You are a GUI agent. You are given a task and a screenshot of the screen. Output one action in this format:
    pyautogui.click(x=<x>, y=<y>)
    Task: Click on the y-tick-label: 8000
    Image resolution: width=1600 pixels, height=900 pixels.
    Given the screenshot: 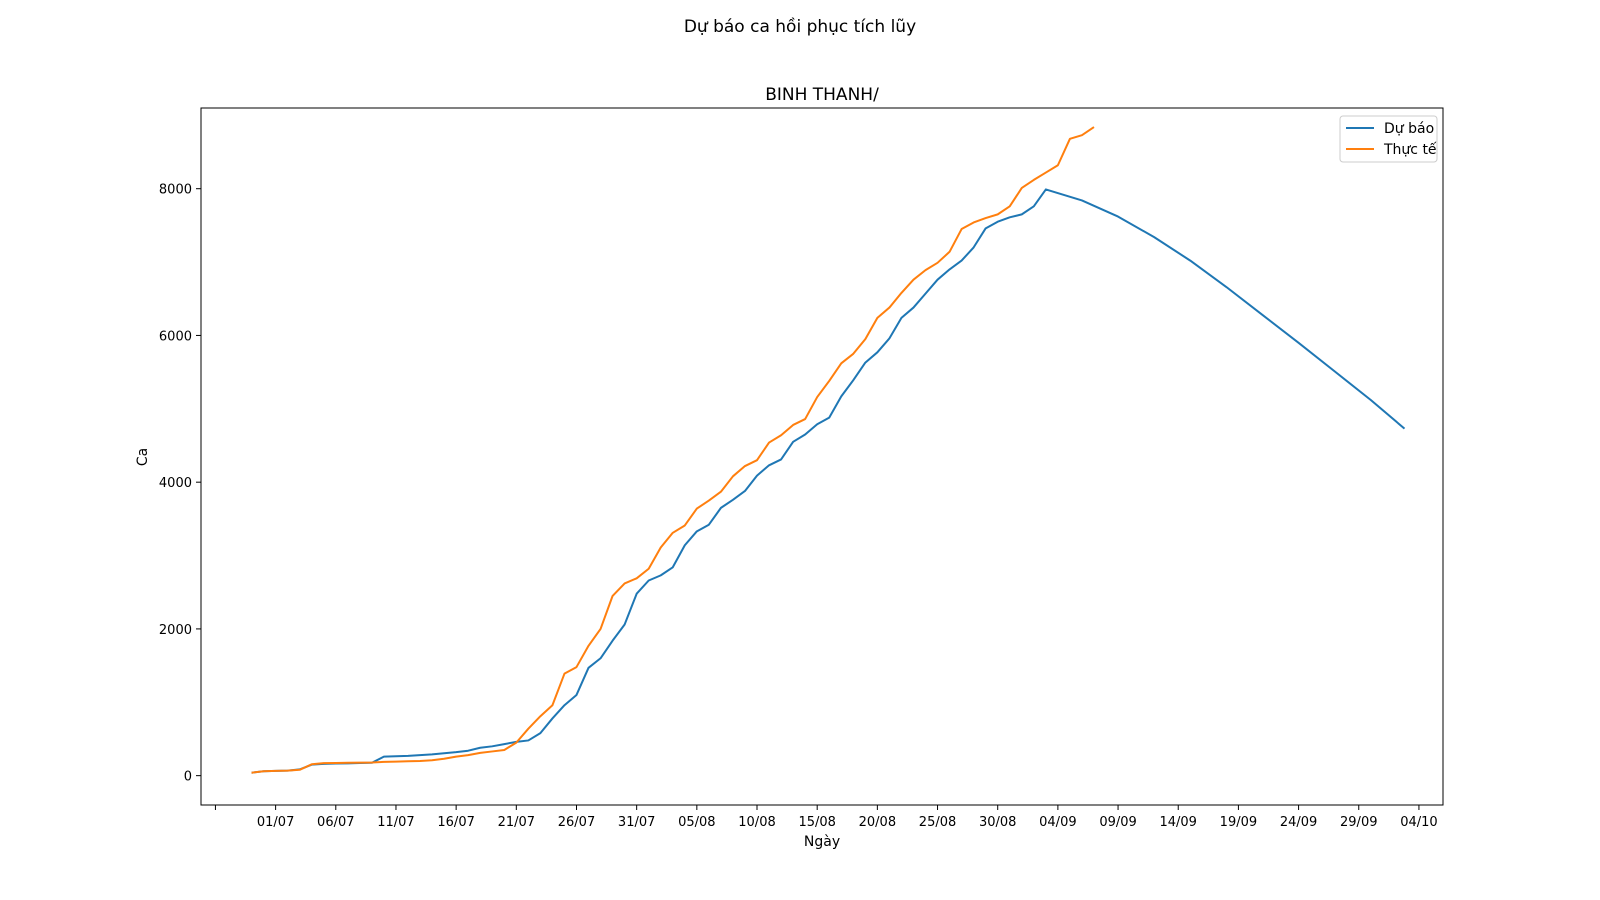 What is the action you would take?
    pyautogui.click(x=175, y=190)
    